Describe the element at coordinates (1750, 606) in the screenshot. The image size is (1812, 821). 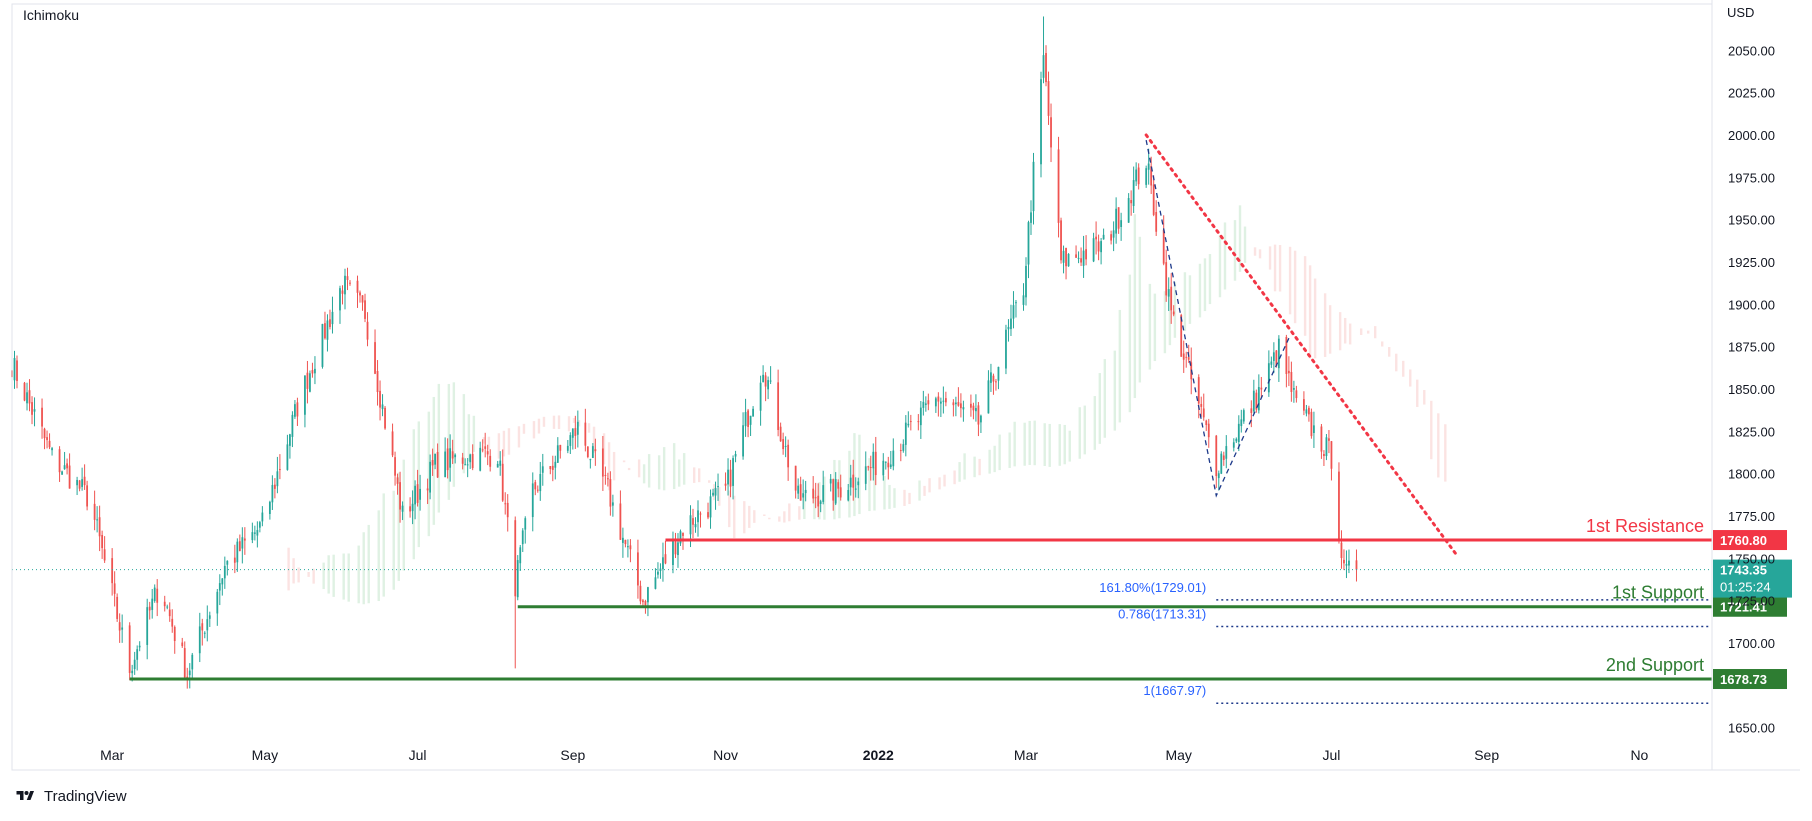
I see `support-1-price-tag` at that location.